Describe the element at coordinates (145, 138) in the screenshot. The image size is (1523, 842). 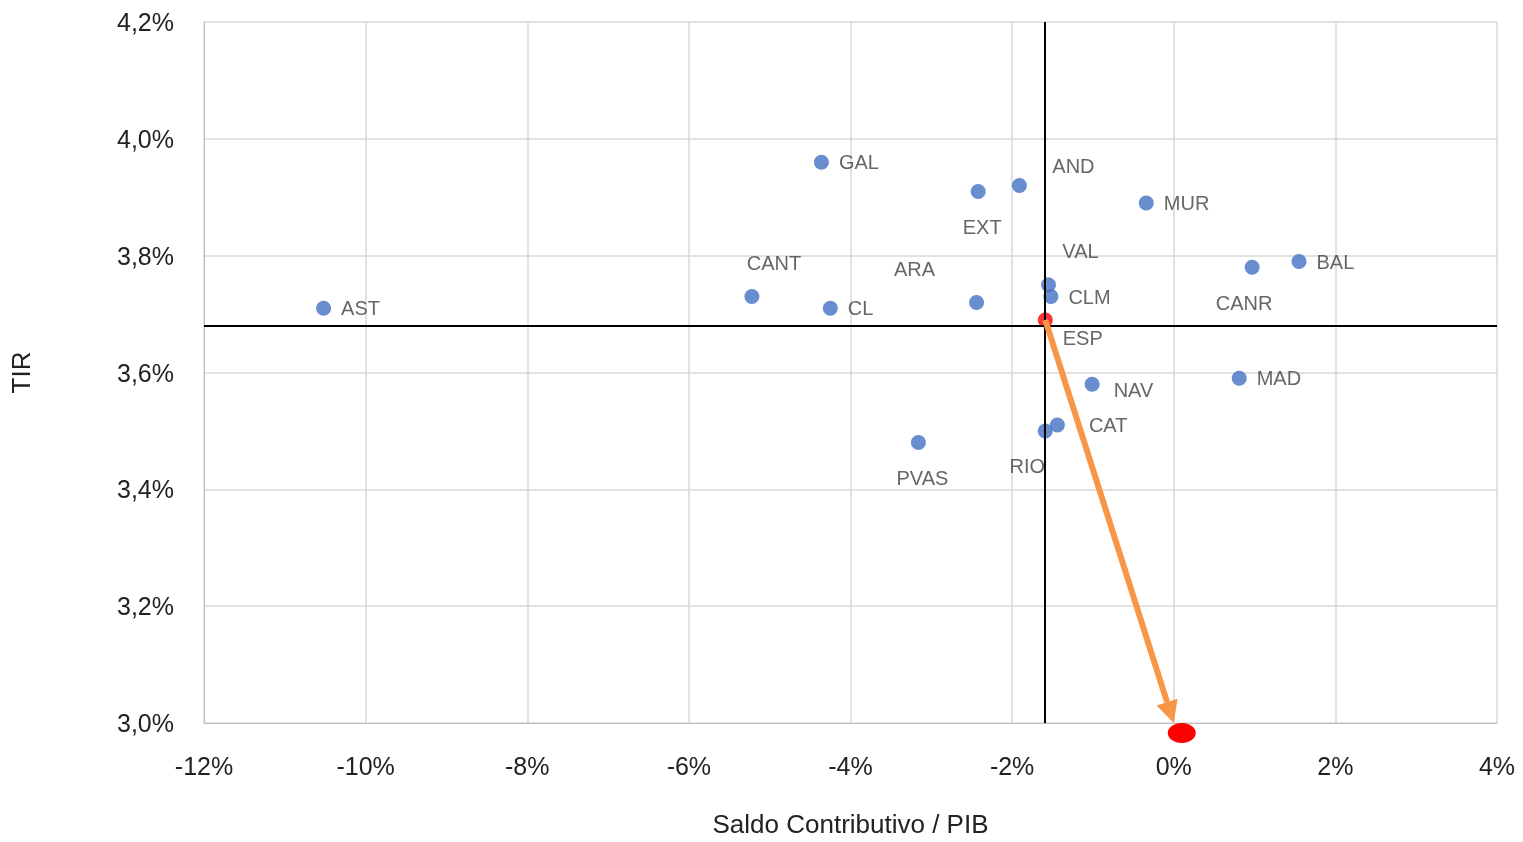
I see `y-tick-label: 4,0%` at that location.